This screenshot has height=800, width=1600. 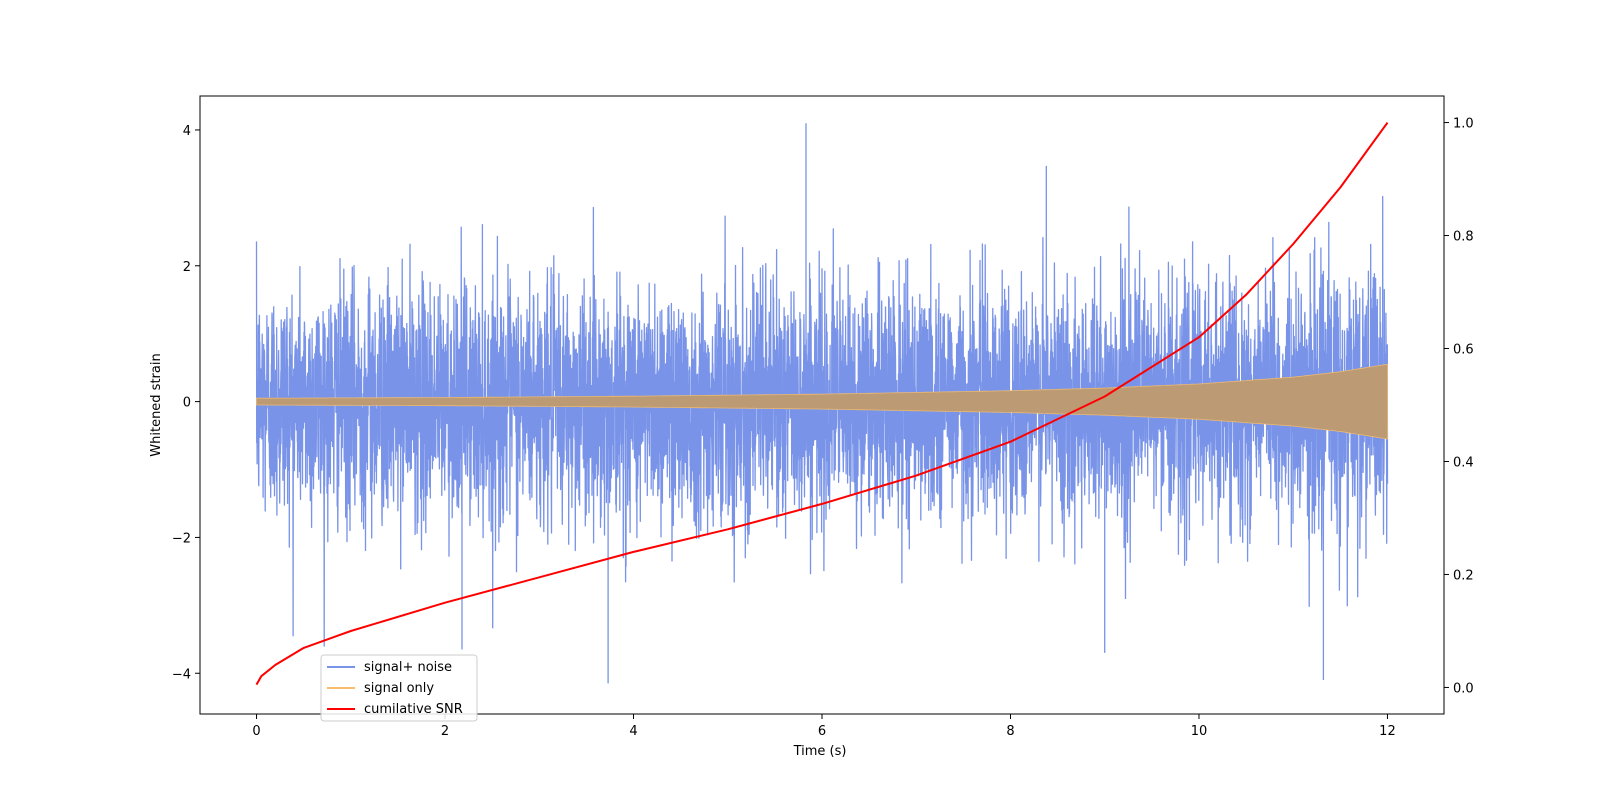 I want to click on x-tick-label: 2, so click(x=445, y=731).